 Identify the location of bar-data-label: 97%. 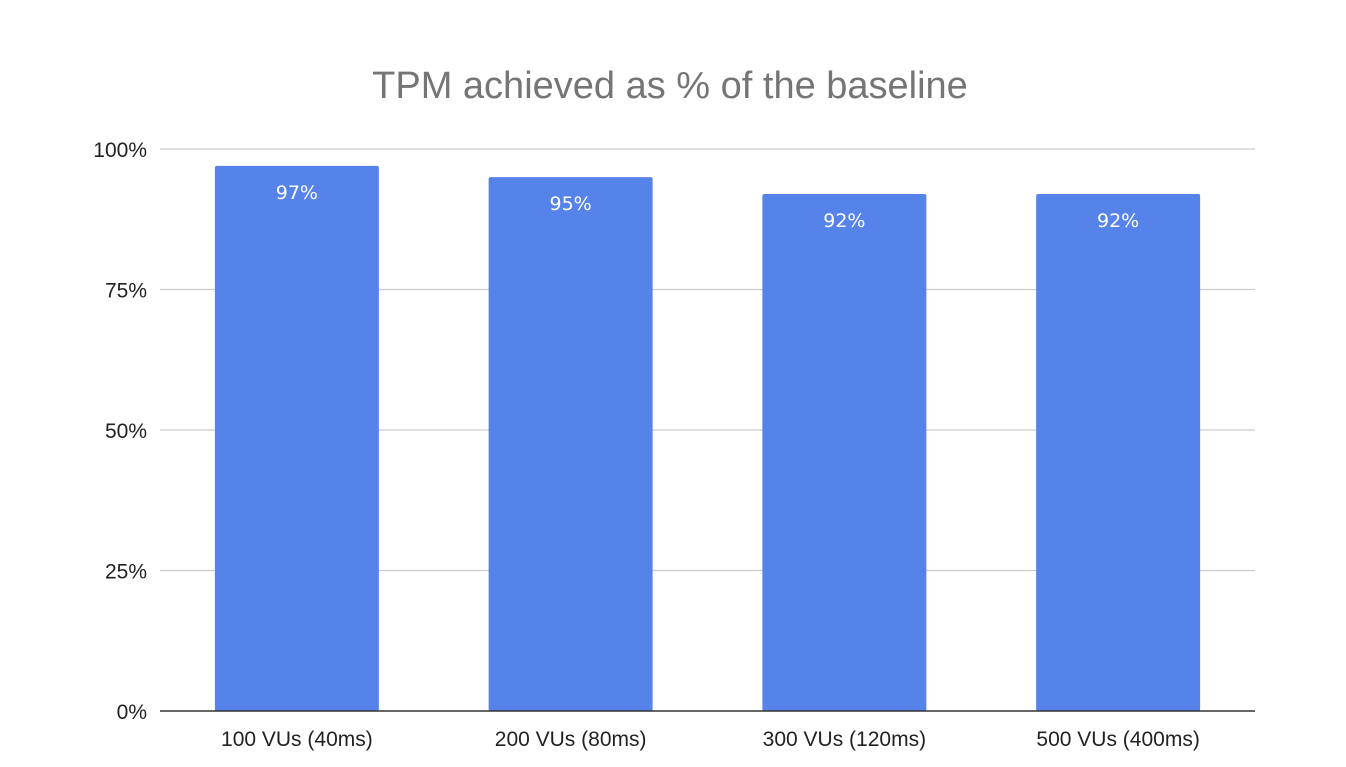
(297, 193).